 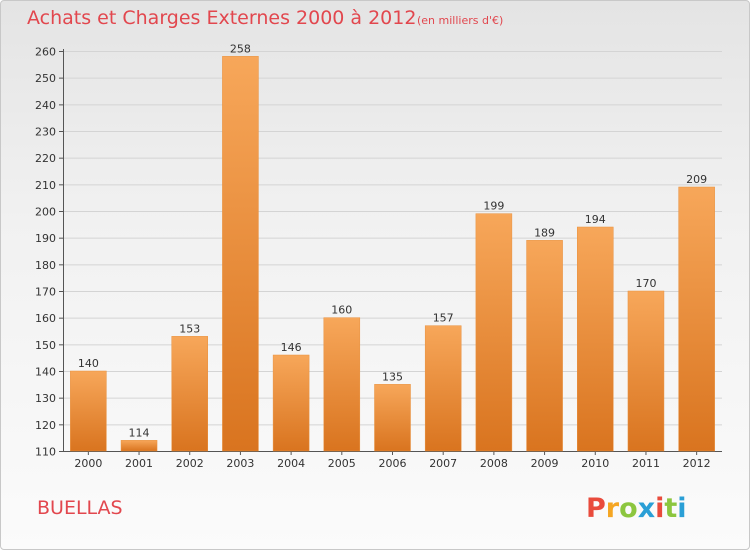 I want to click on x-tick-label: 2000, so click(x=88, y=463).